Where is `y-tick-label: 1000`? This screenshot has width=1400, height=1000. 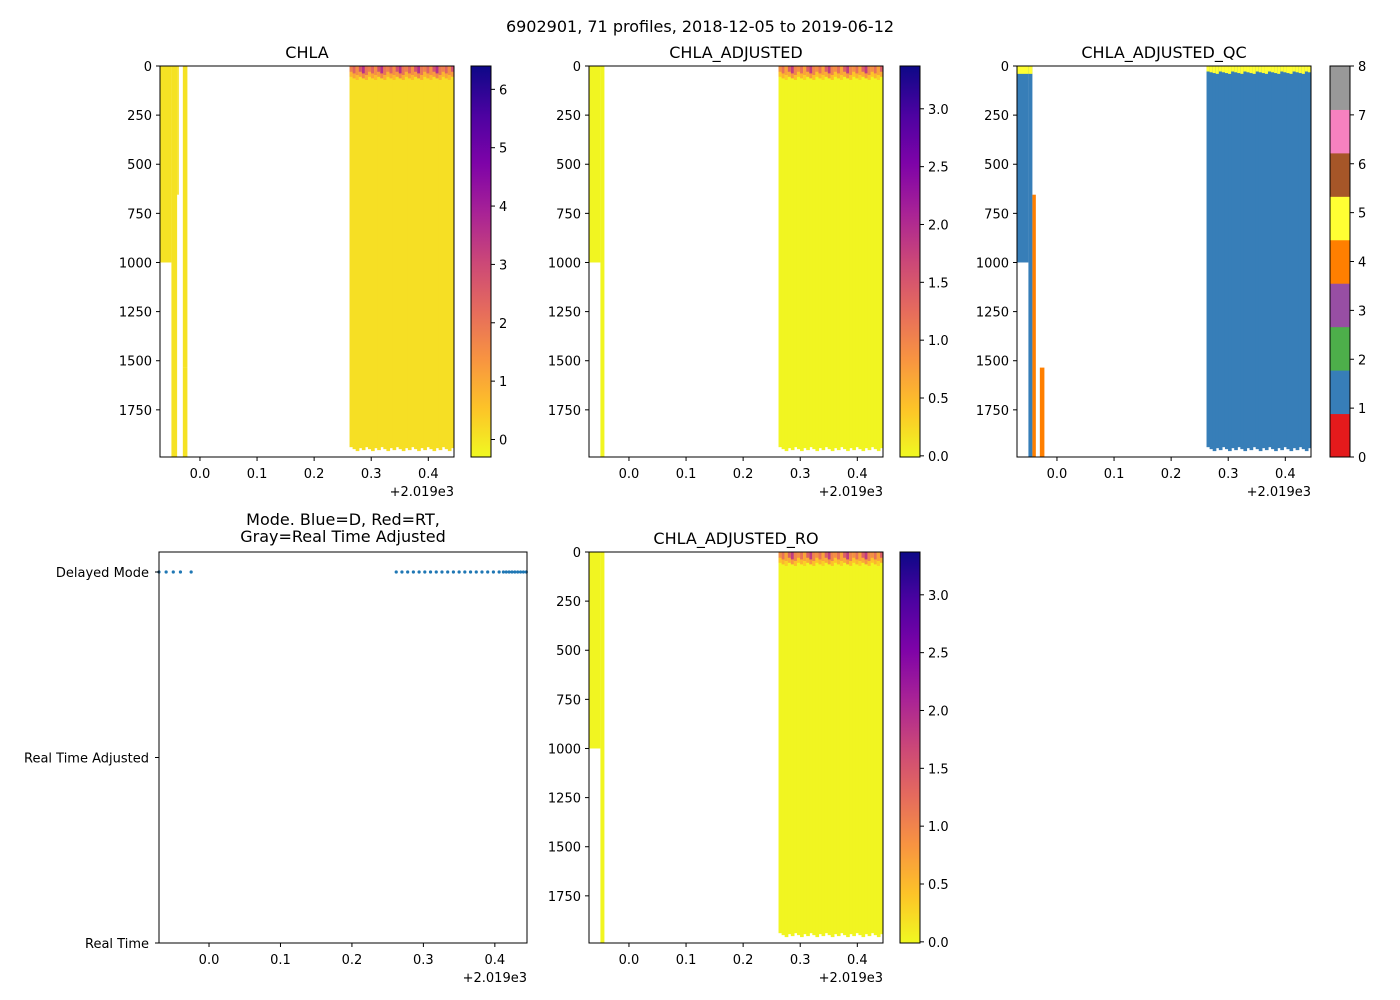
y-tick-label: 1000 is located at coordinates (992, 263).